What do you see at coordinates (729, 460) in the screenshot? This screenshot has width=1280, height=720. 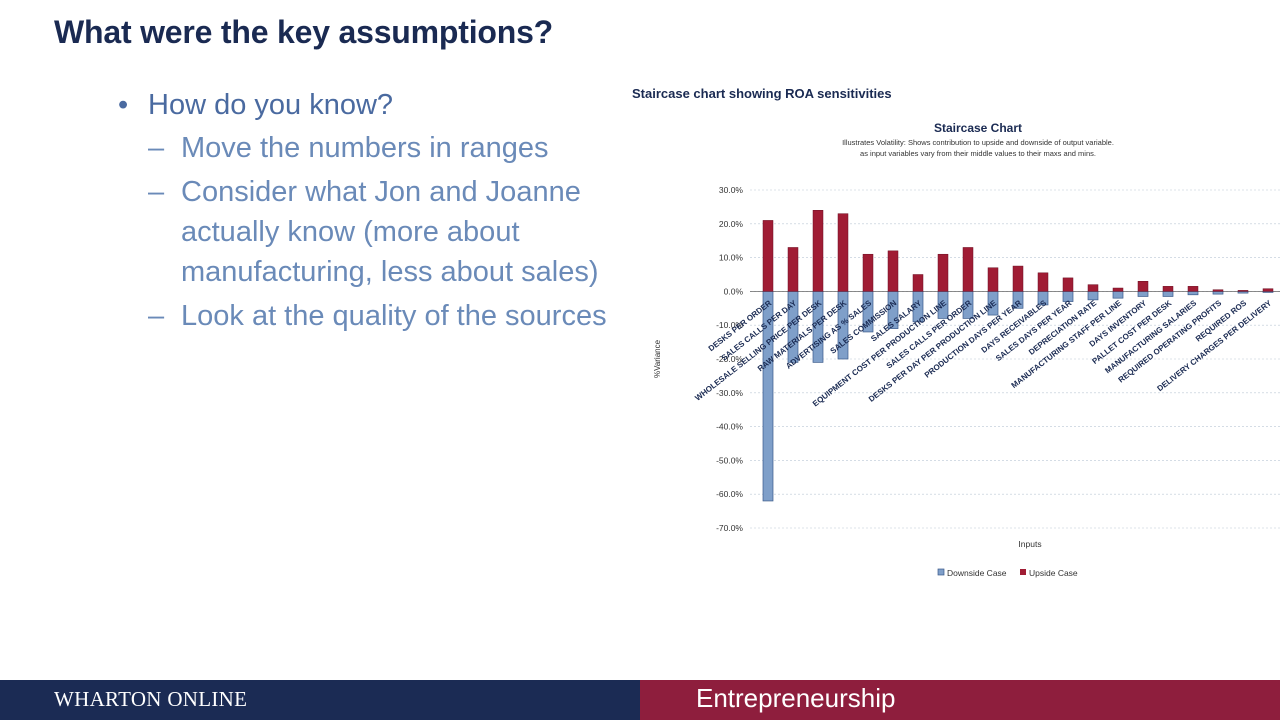 I see `y-tick-label: -50.0%` at bounding box center [729, 460].